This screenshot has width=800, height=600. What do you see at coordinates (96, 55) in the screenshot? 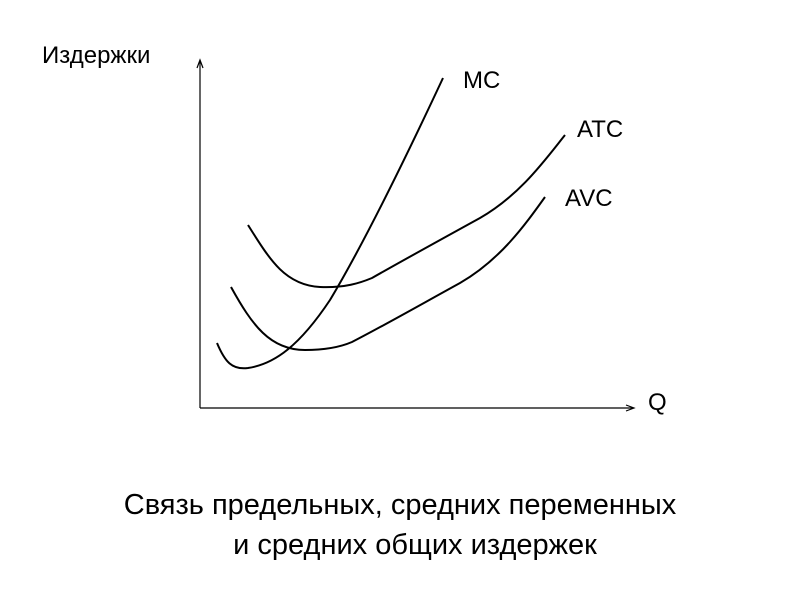
I see `y-axis-label: Издержки` at bounding box center [96, 55].